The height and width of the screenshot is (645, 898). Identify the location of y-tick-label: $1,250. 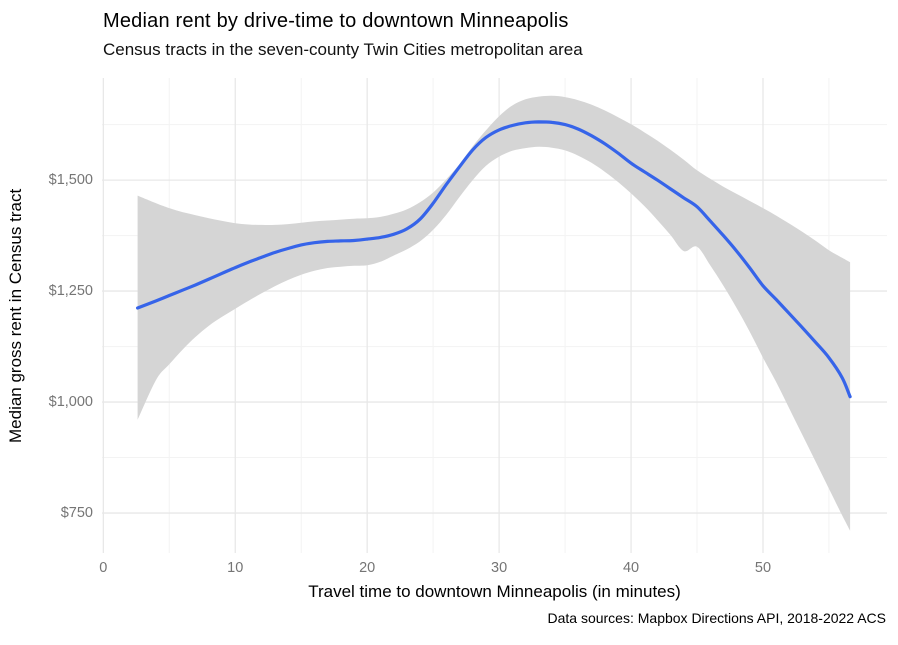
(70, 291).